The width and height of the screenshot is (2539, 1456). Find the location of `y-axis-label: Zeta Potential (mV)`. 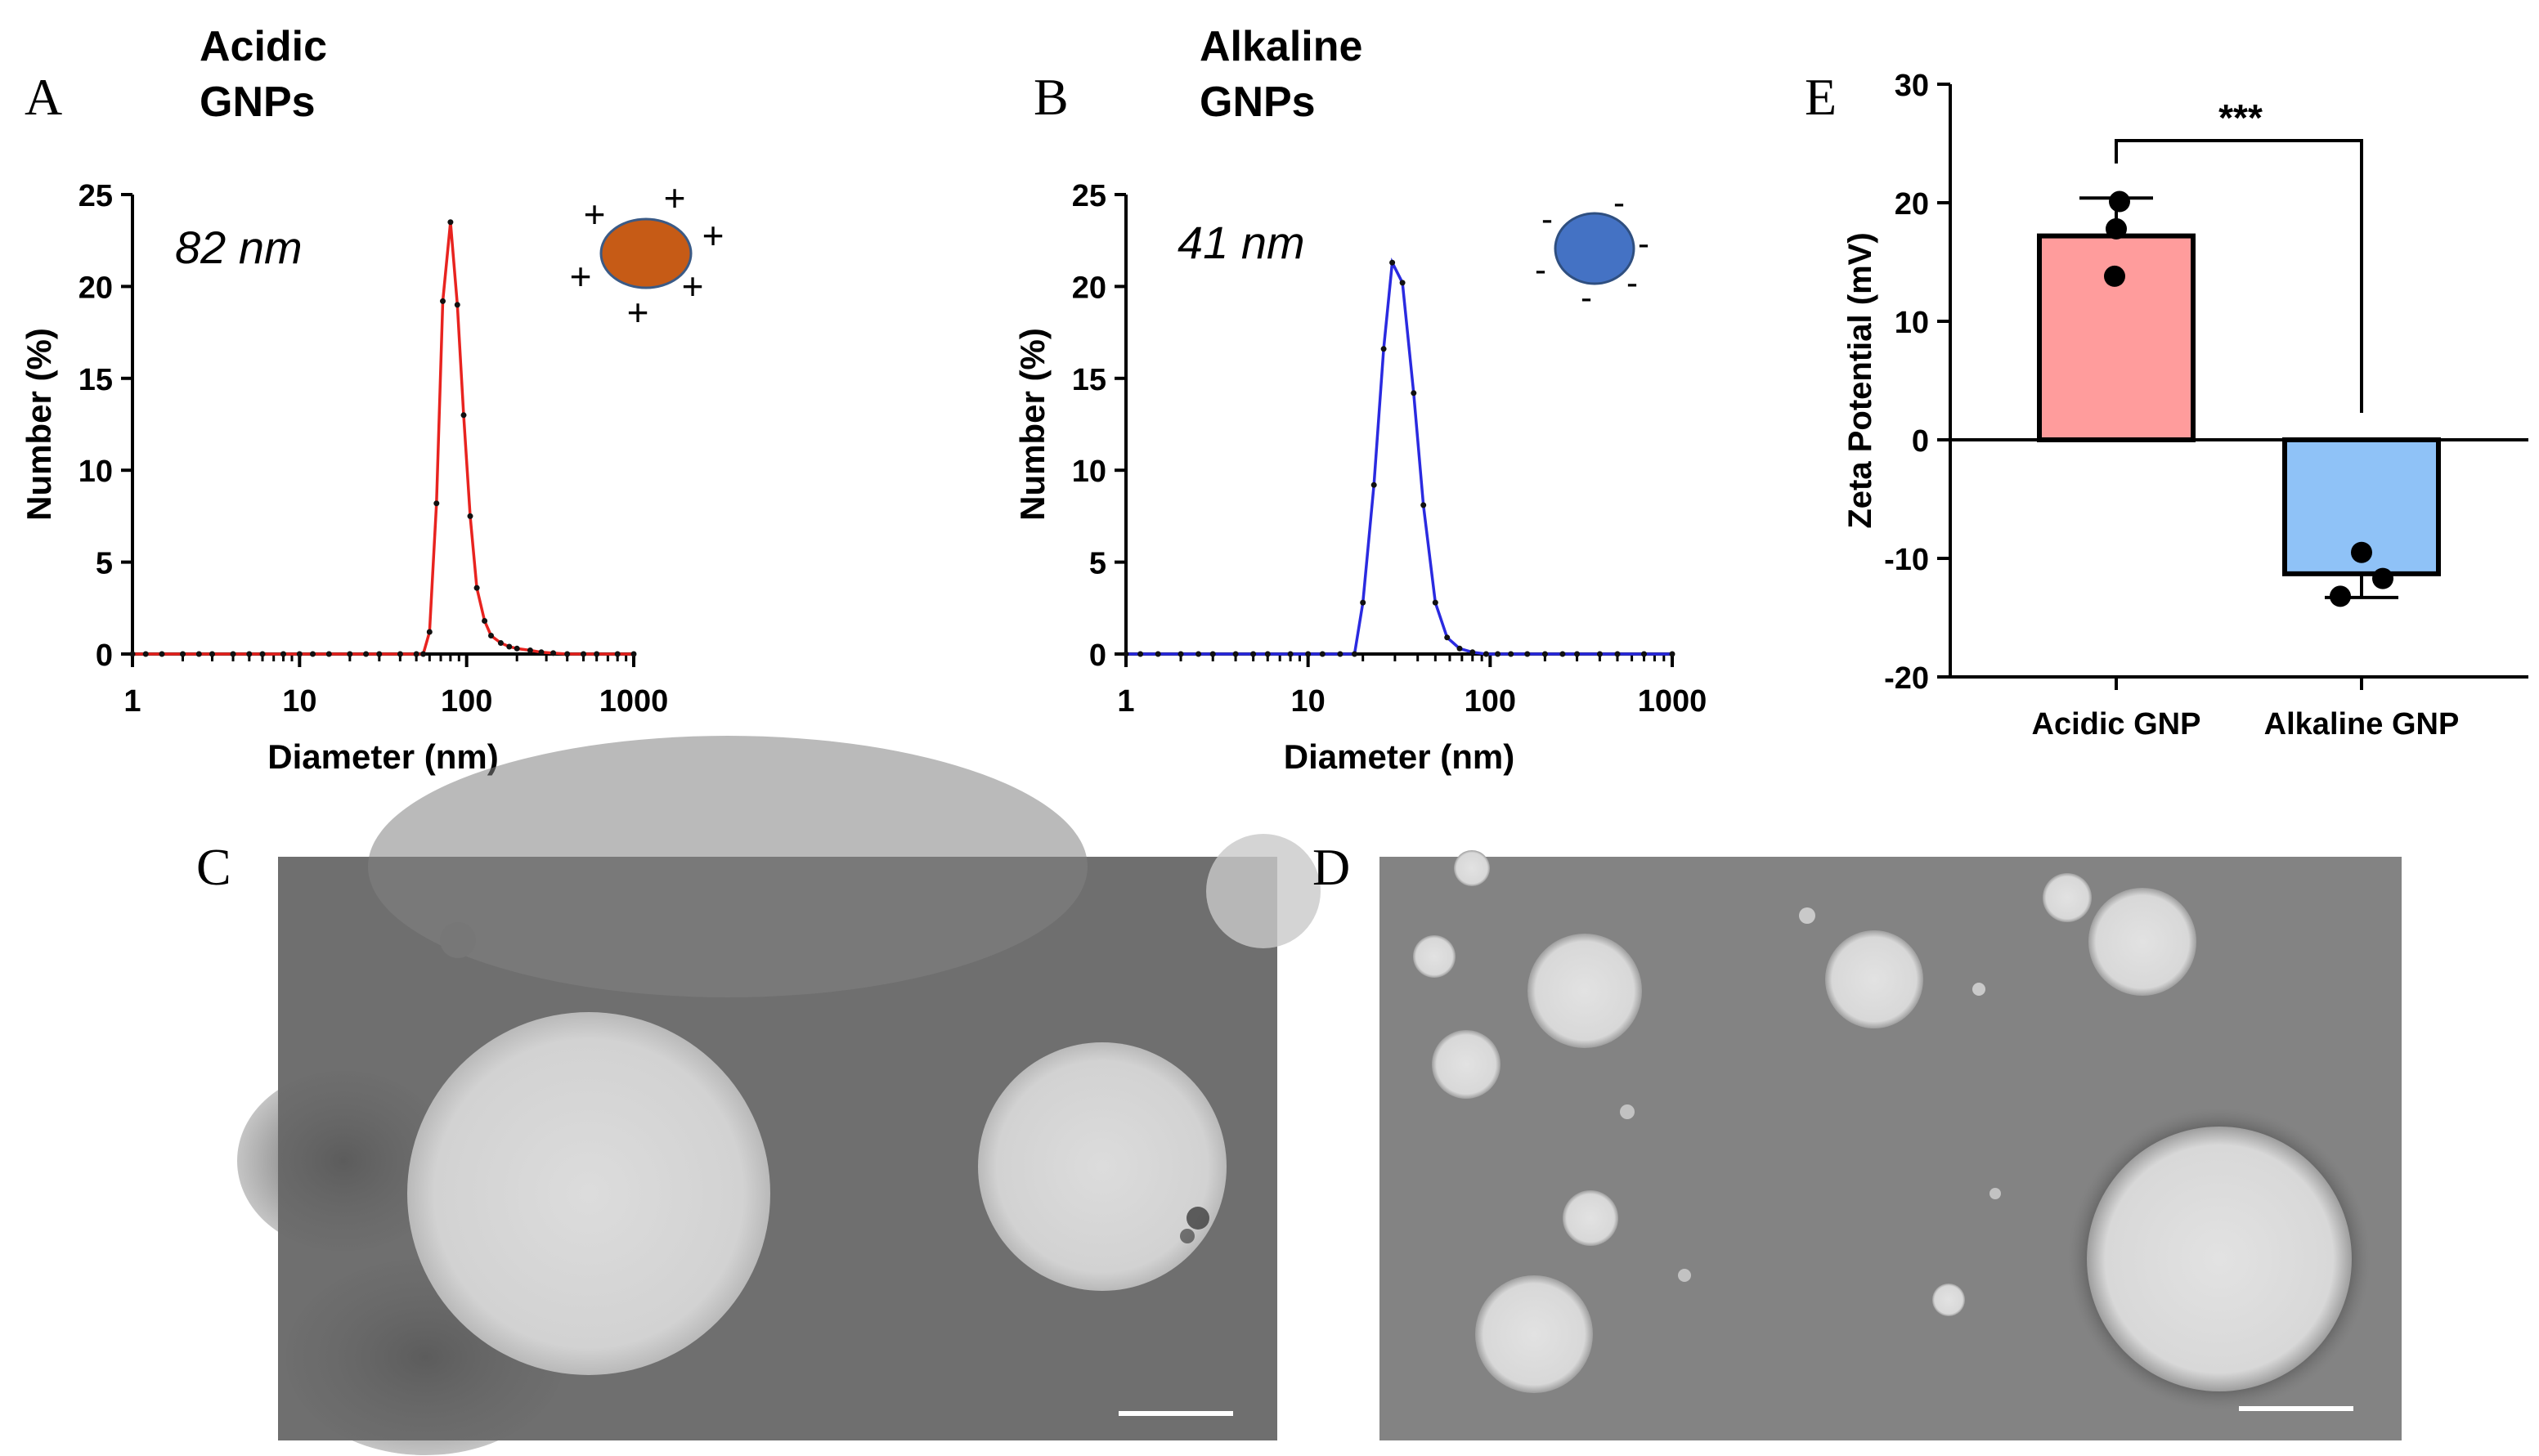

y-axis-label: Zeta Potential (mV) is located at coordinates (1860, 380).